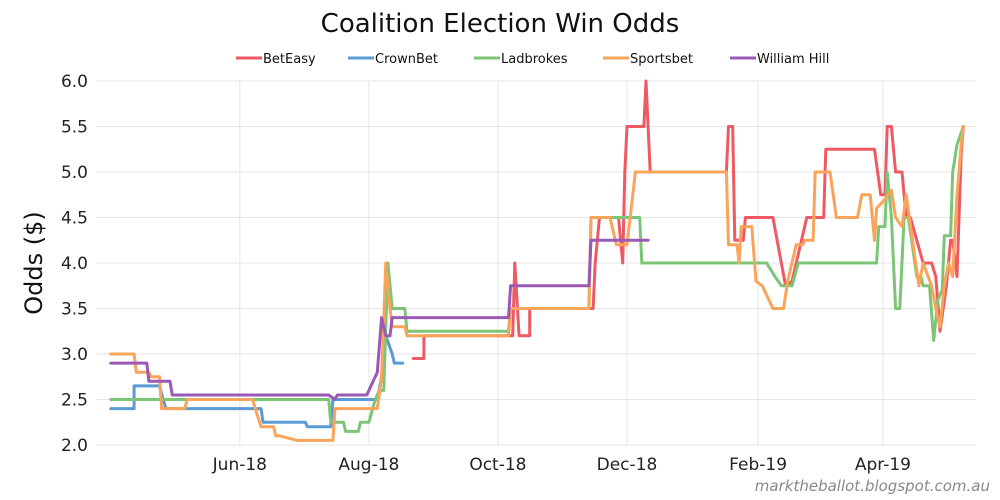 The image size is (1000, 500). I want to click on x-tick-label: Oct-18, so click(497, 465).